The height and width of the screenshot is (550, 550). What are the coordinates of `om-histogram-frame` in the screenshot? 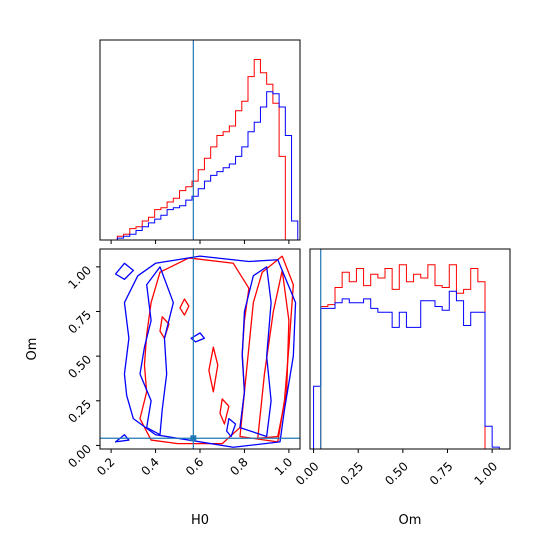 It's located at (410, 349).